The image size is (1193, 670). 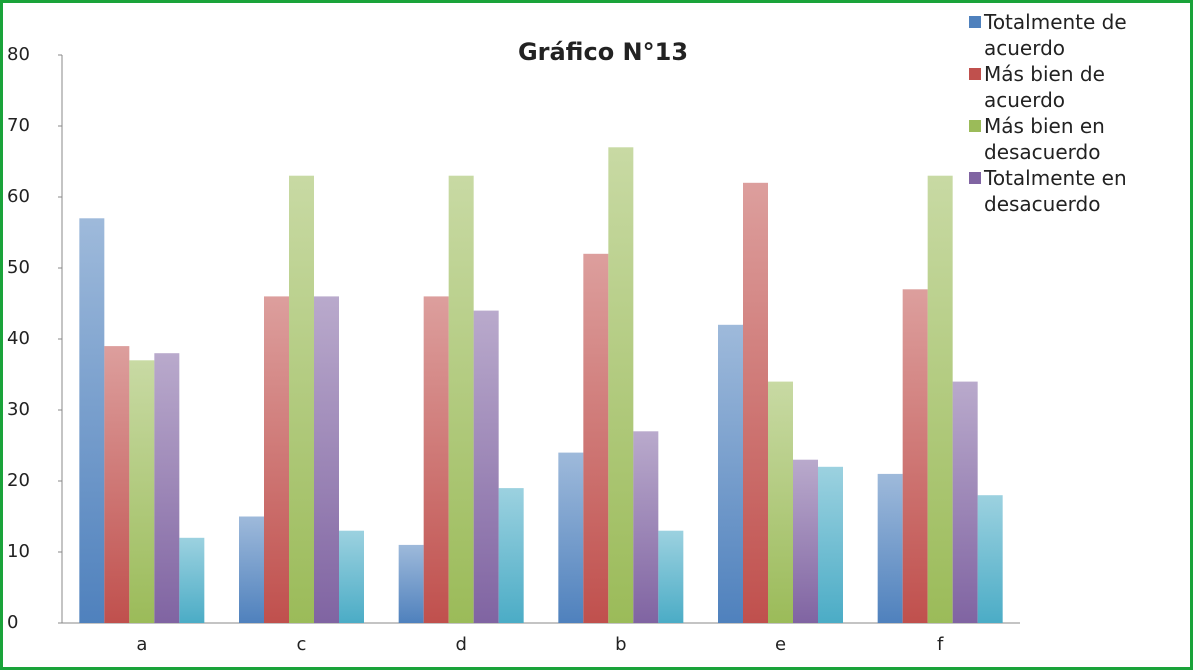 I want to click on legend-item: Totalmente de acuerdo, so click(x=1069, y=35).